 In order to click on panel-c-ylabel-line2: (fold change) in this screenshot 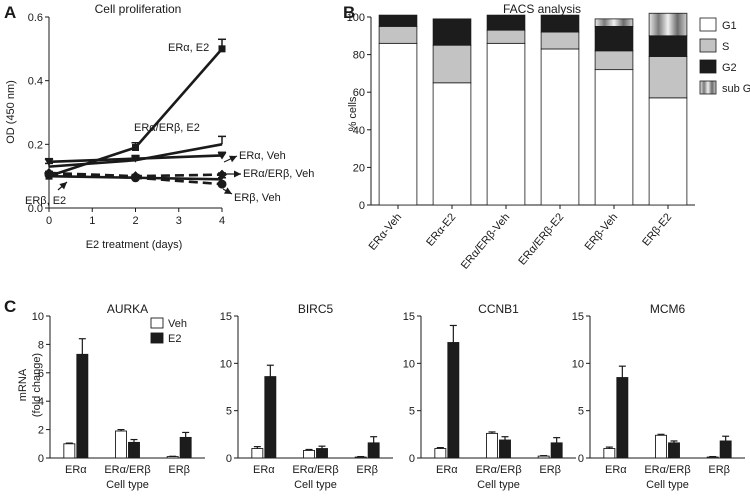, I will do `click(37, 385)`.